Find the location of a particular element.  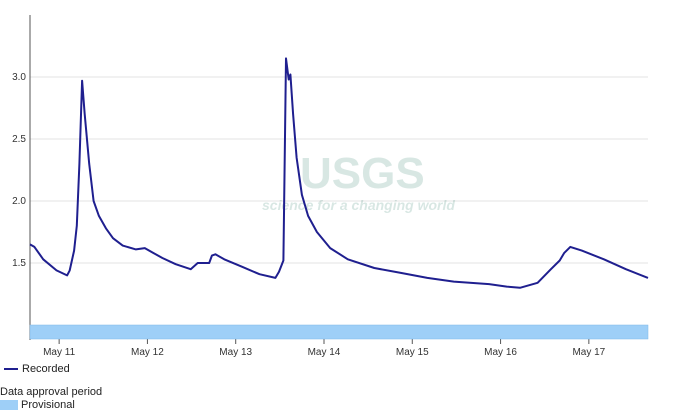

watermark-logo: USGS is located at coordinates (362, 173).